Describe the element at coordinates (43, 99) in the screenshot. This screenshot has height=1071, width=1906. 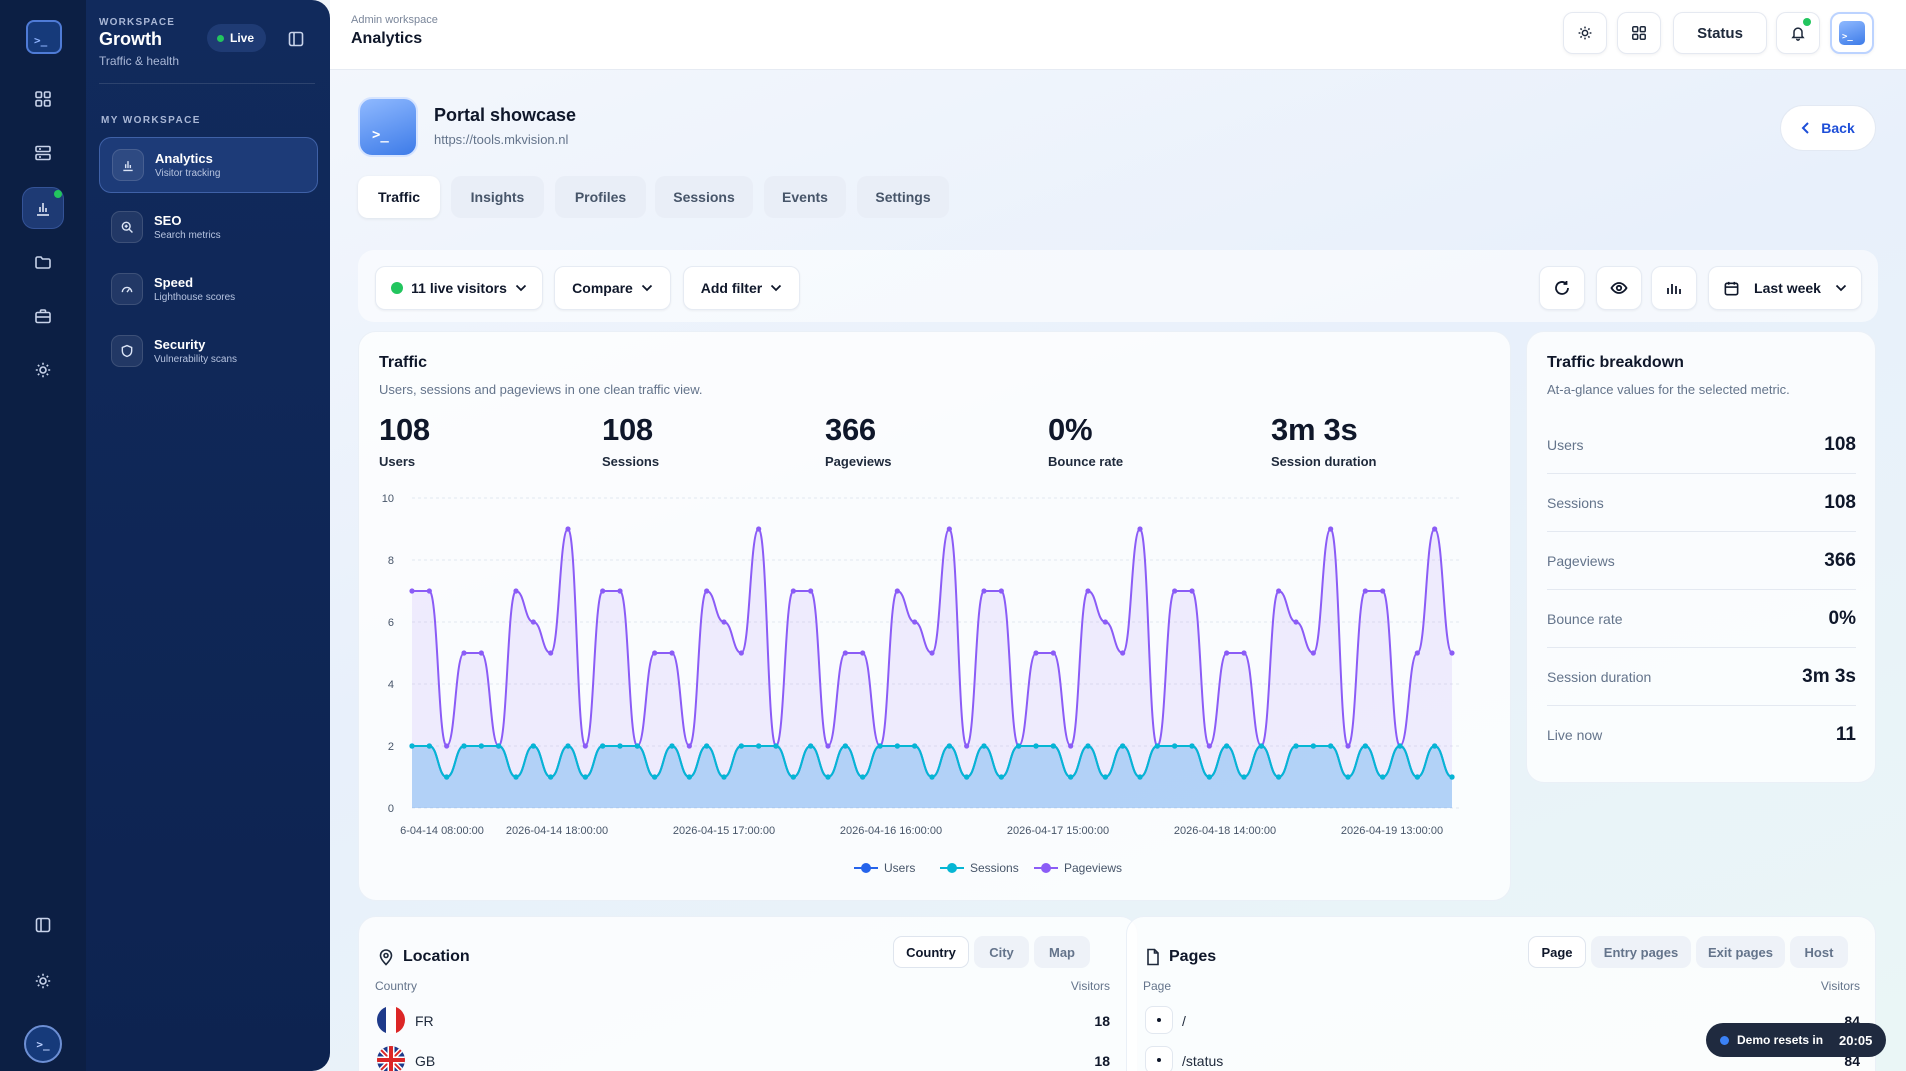
I see `grid-apps-icon` at that location.